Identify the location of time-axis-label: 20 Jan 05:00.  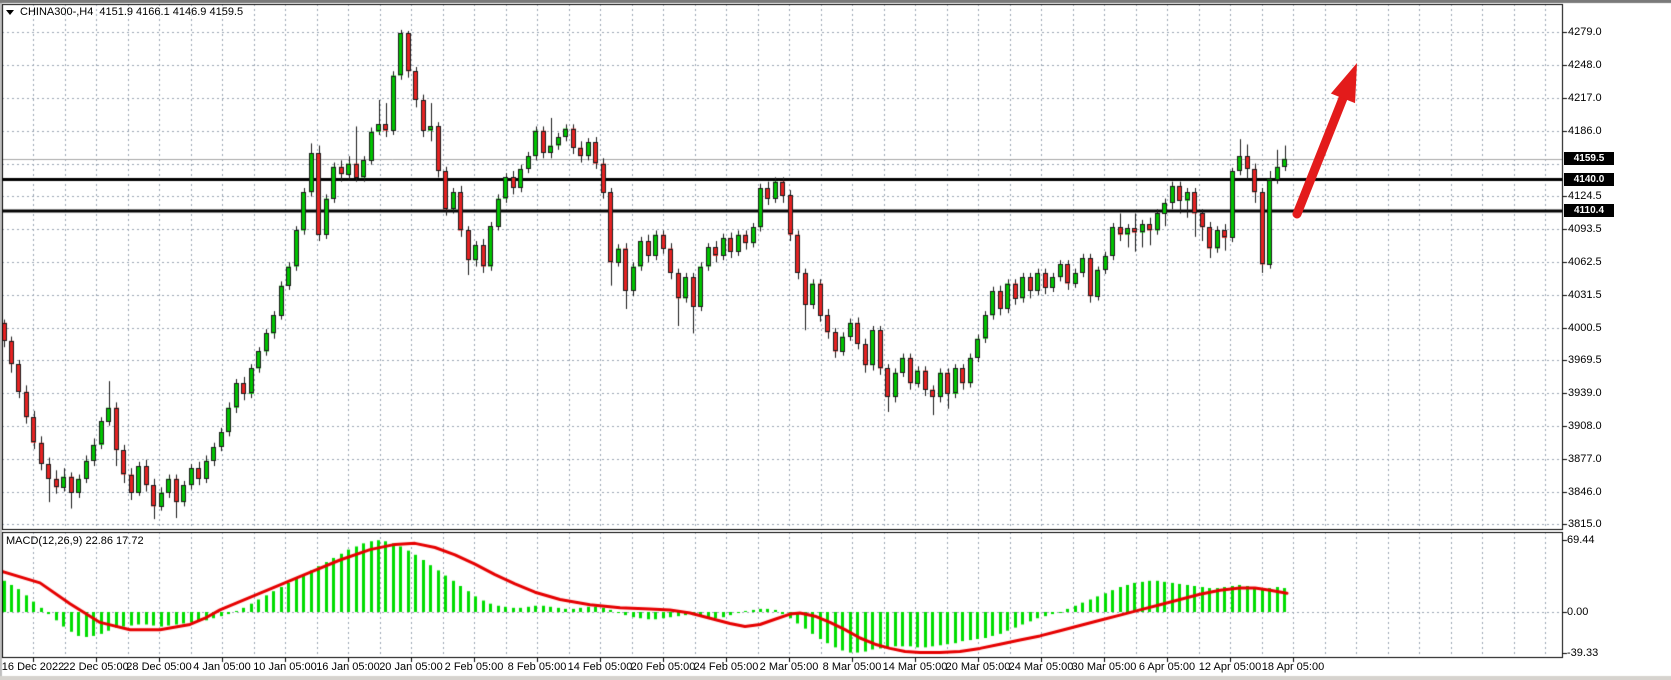
(411, 667).